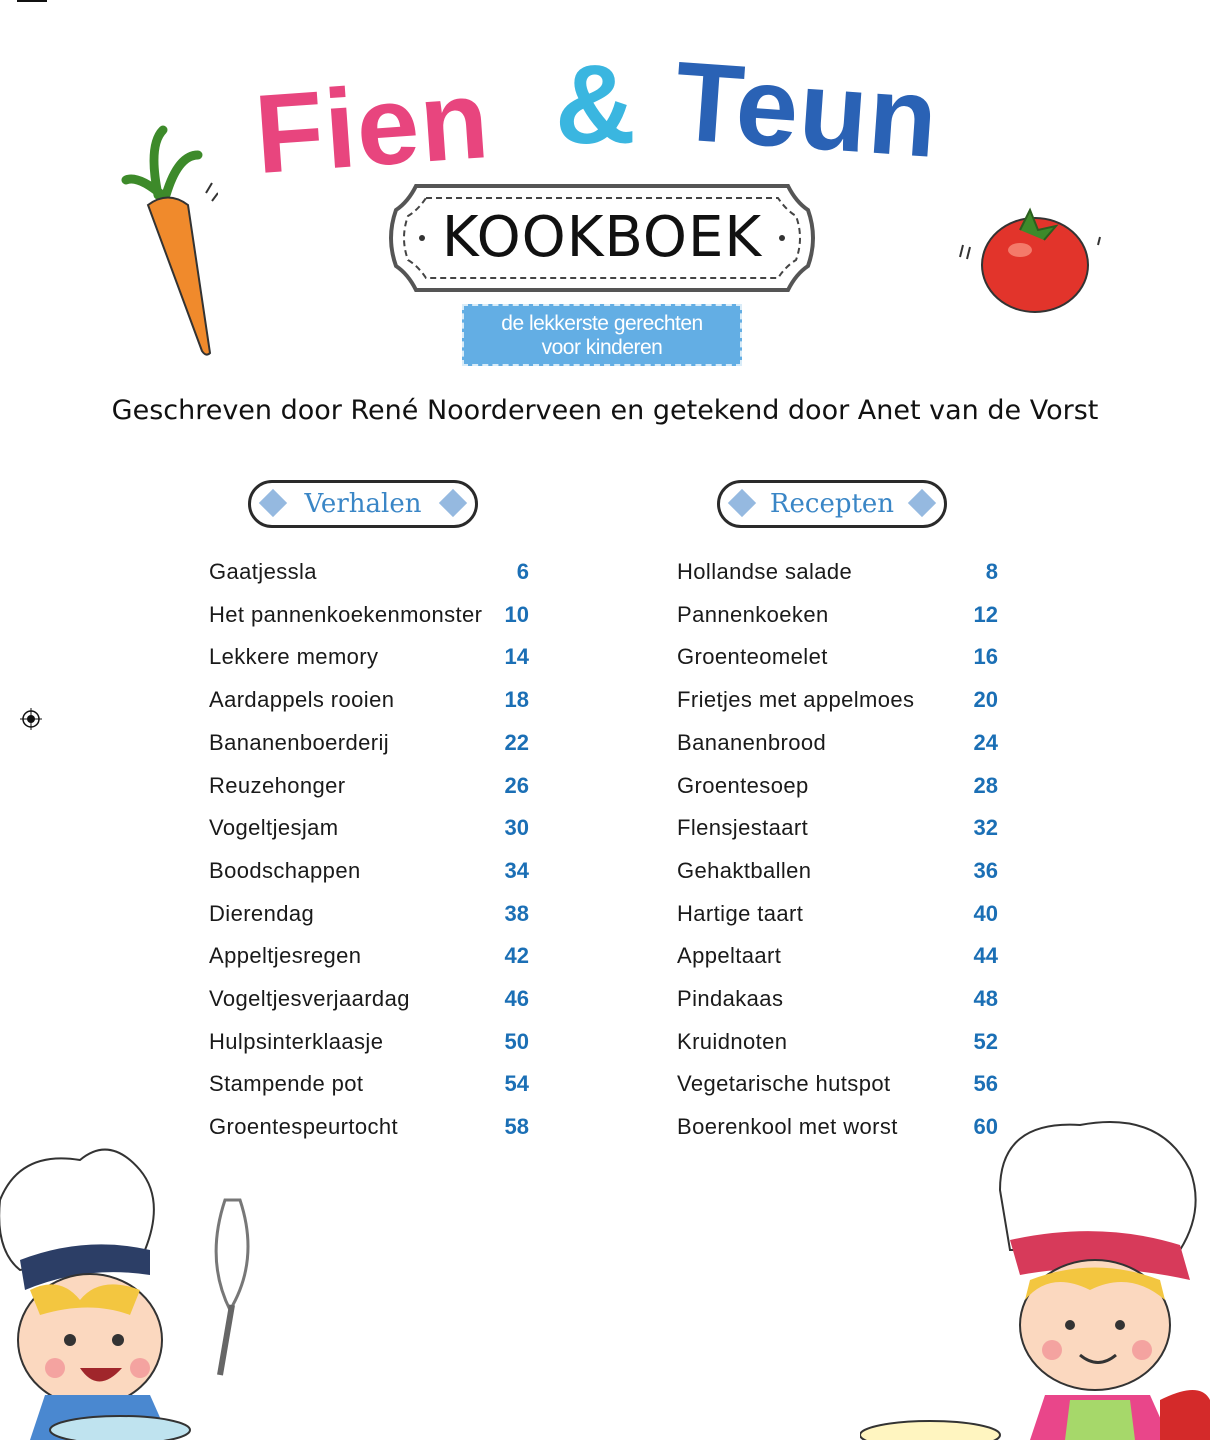  I want to click on toc-entry-page: 14, so click(516, 657).